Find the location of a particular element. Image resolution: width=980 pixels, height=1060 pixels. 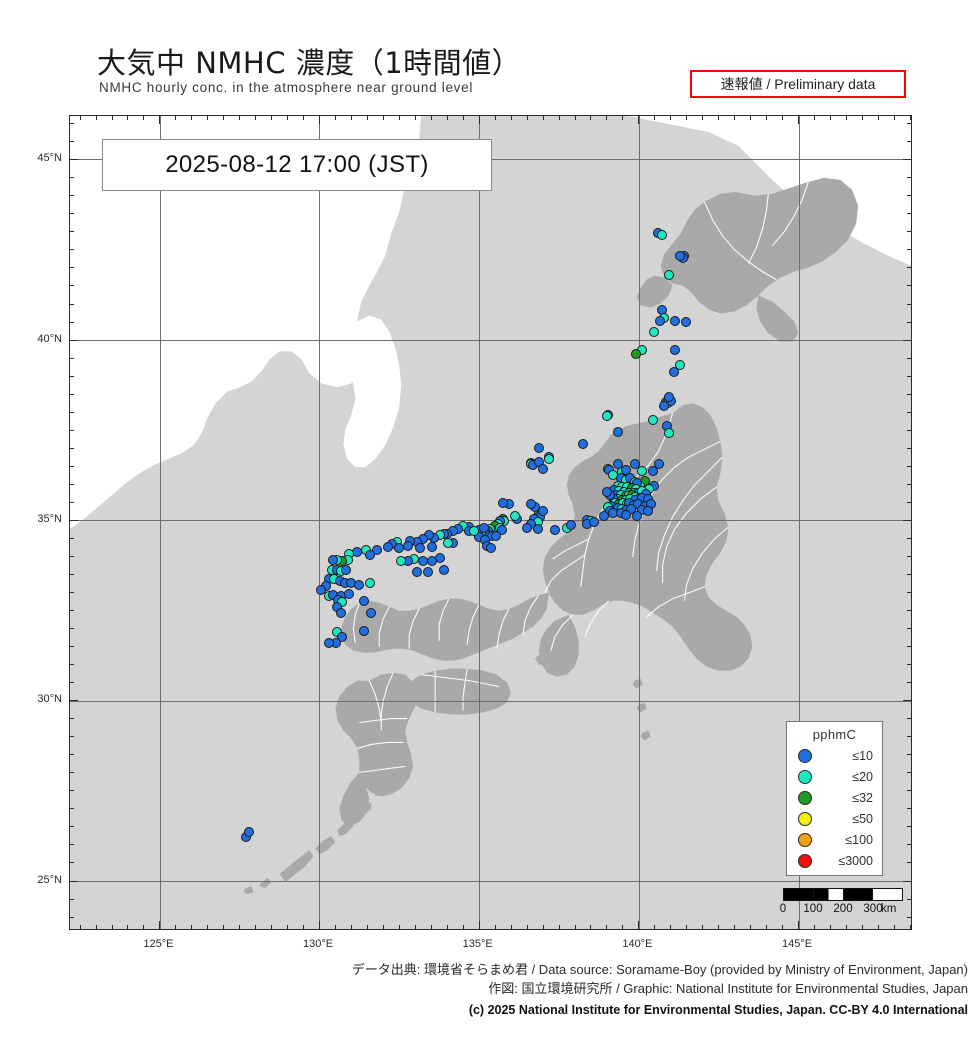

y-axis-label: 30°N is located at coordinates (49, 699).